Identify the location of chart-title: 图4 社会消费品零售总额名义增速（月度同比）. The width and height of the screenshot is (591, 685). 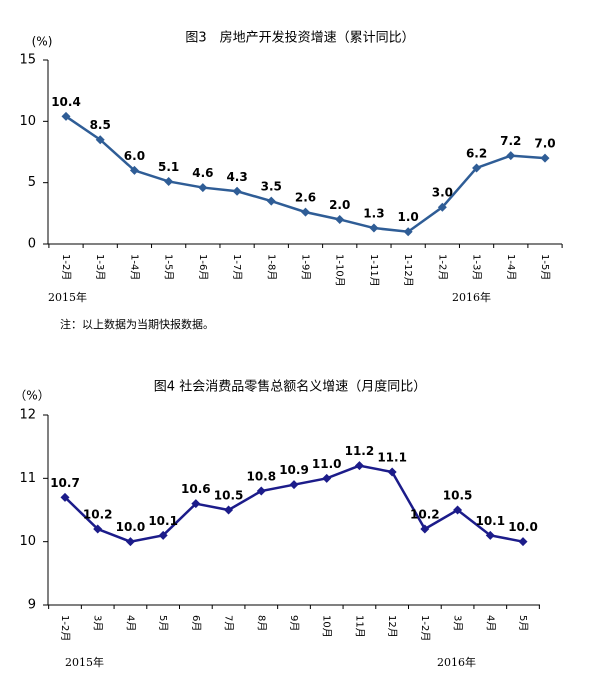
(290, 387).